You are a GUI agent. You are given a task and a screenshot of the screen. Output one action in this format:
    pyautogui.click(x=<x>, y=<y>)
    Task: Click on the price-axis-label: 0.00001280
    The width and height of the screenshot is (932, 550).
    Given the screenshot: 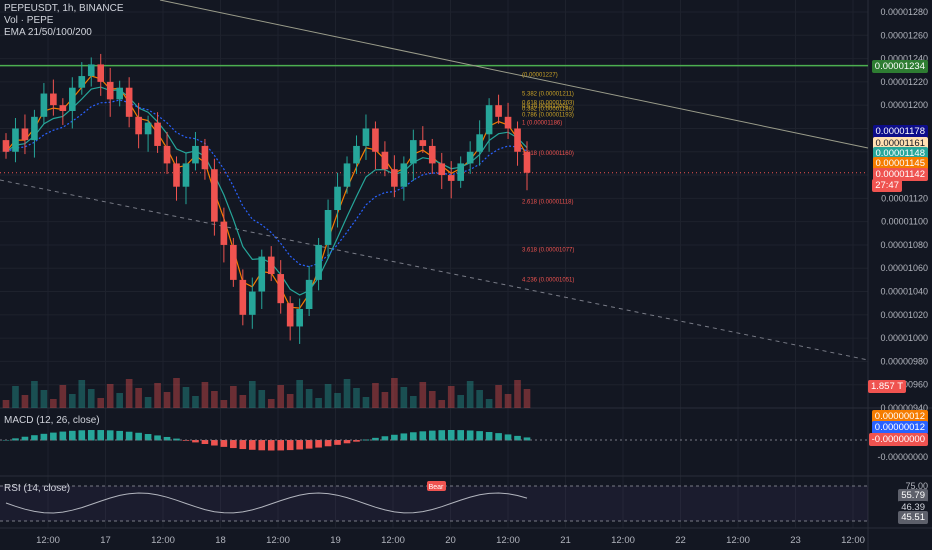 What is the action you would take?
    pyautogui.click(x=904, y=12)
    